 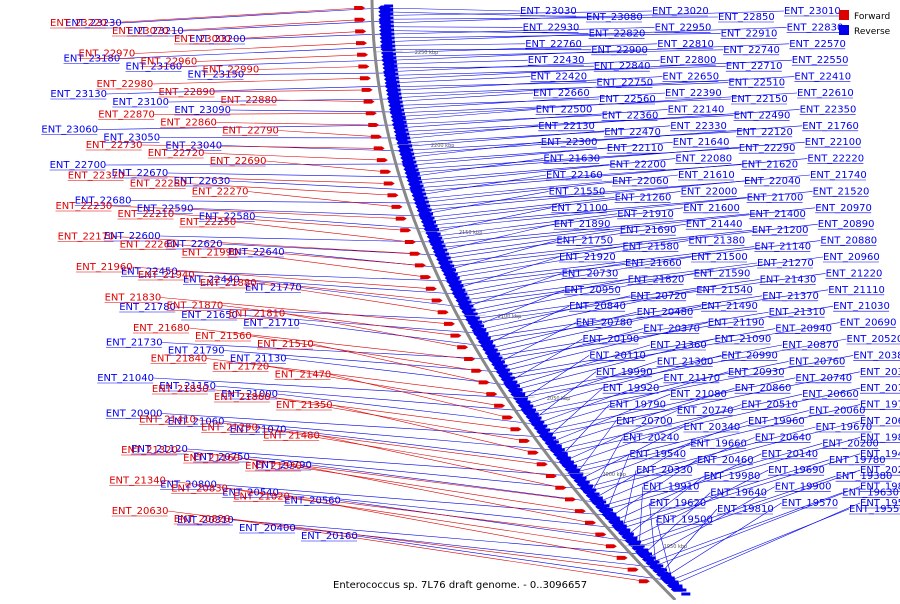 What do you see at coordinates (691, 378) in the screenshot?
I see `gene-label: ENT_21170` at bounding box center [691, 378].